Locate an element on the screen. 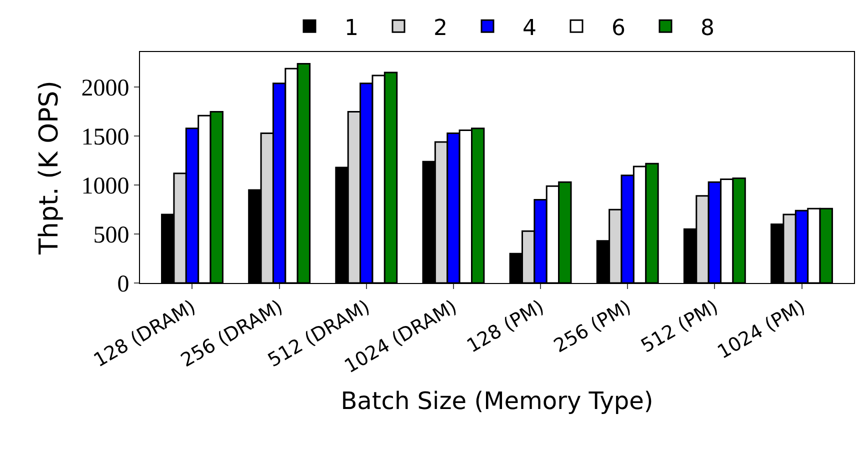  x-tick-label: 128 (PM) is located at coordinates (505, 327).